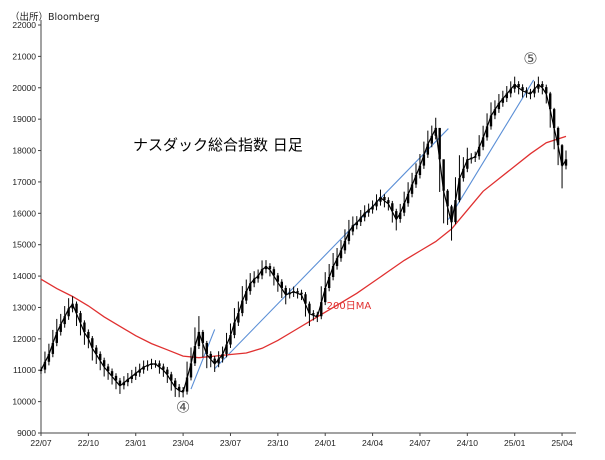 The image size is (605, 460). I want to click on y-tick-label: 10000, so click(24, 402).